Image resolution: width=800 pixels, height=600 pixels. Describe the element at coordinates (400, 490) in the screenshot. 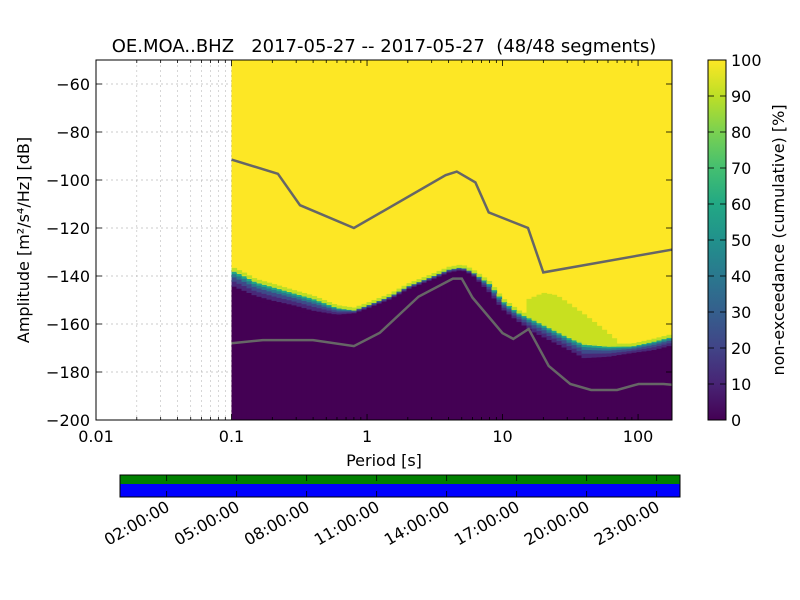

I see `coverage-psd-row` at that location.